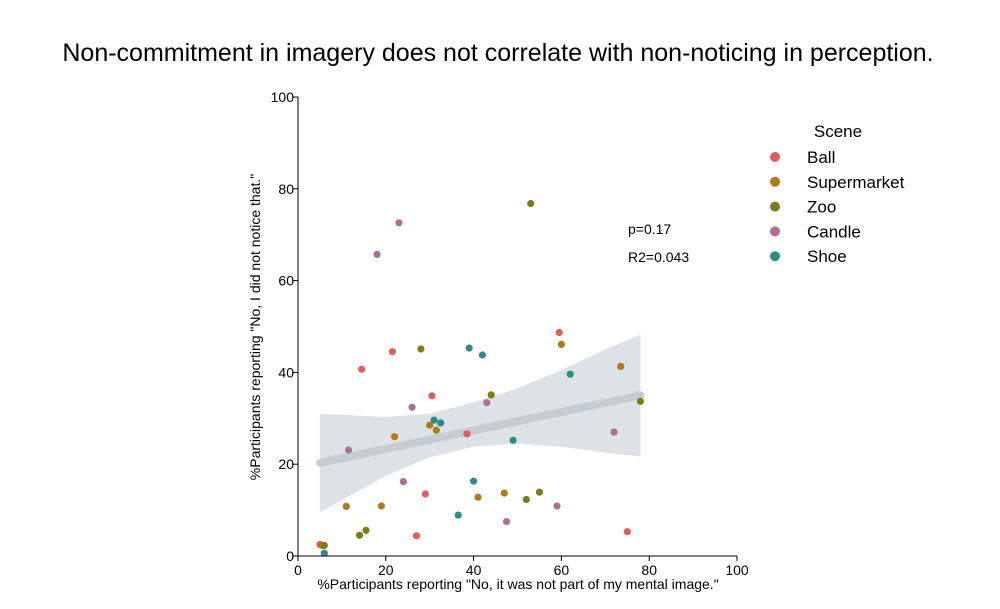  Describe the element at coordinates (290, 556) in the screenshot. I see `y-tick-label: 0` at that location.